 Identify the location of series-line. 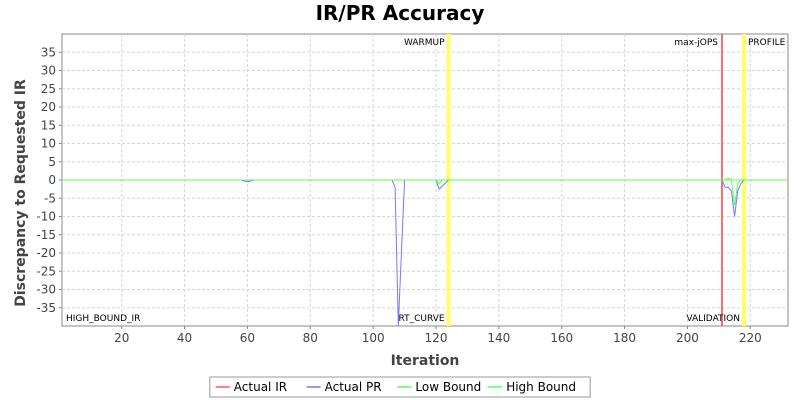
(425, 191).